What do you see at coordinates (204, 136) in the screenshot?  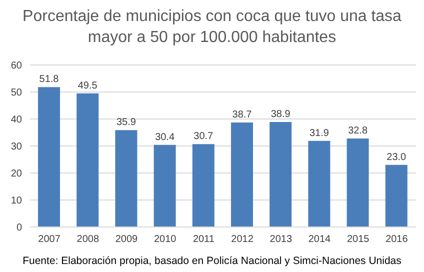 I see `data-label: 30.7` at bounding box center [204, 136].